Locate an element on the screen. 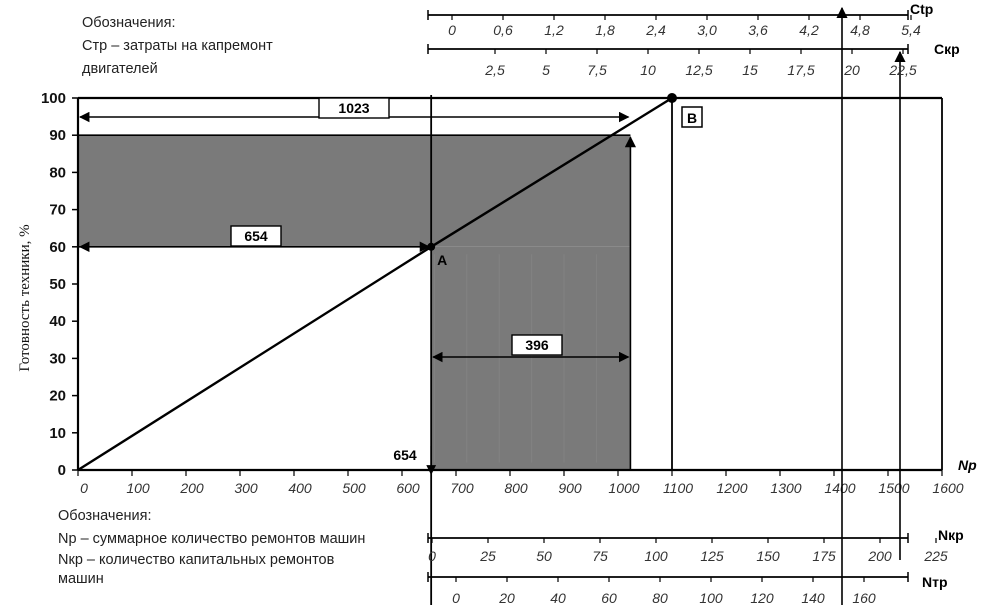  x-tick-label: 400 is located at coordinates (300, 488).